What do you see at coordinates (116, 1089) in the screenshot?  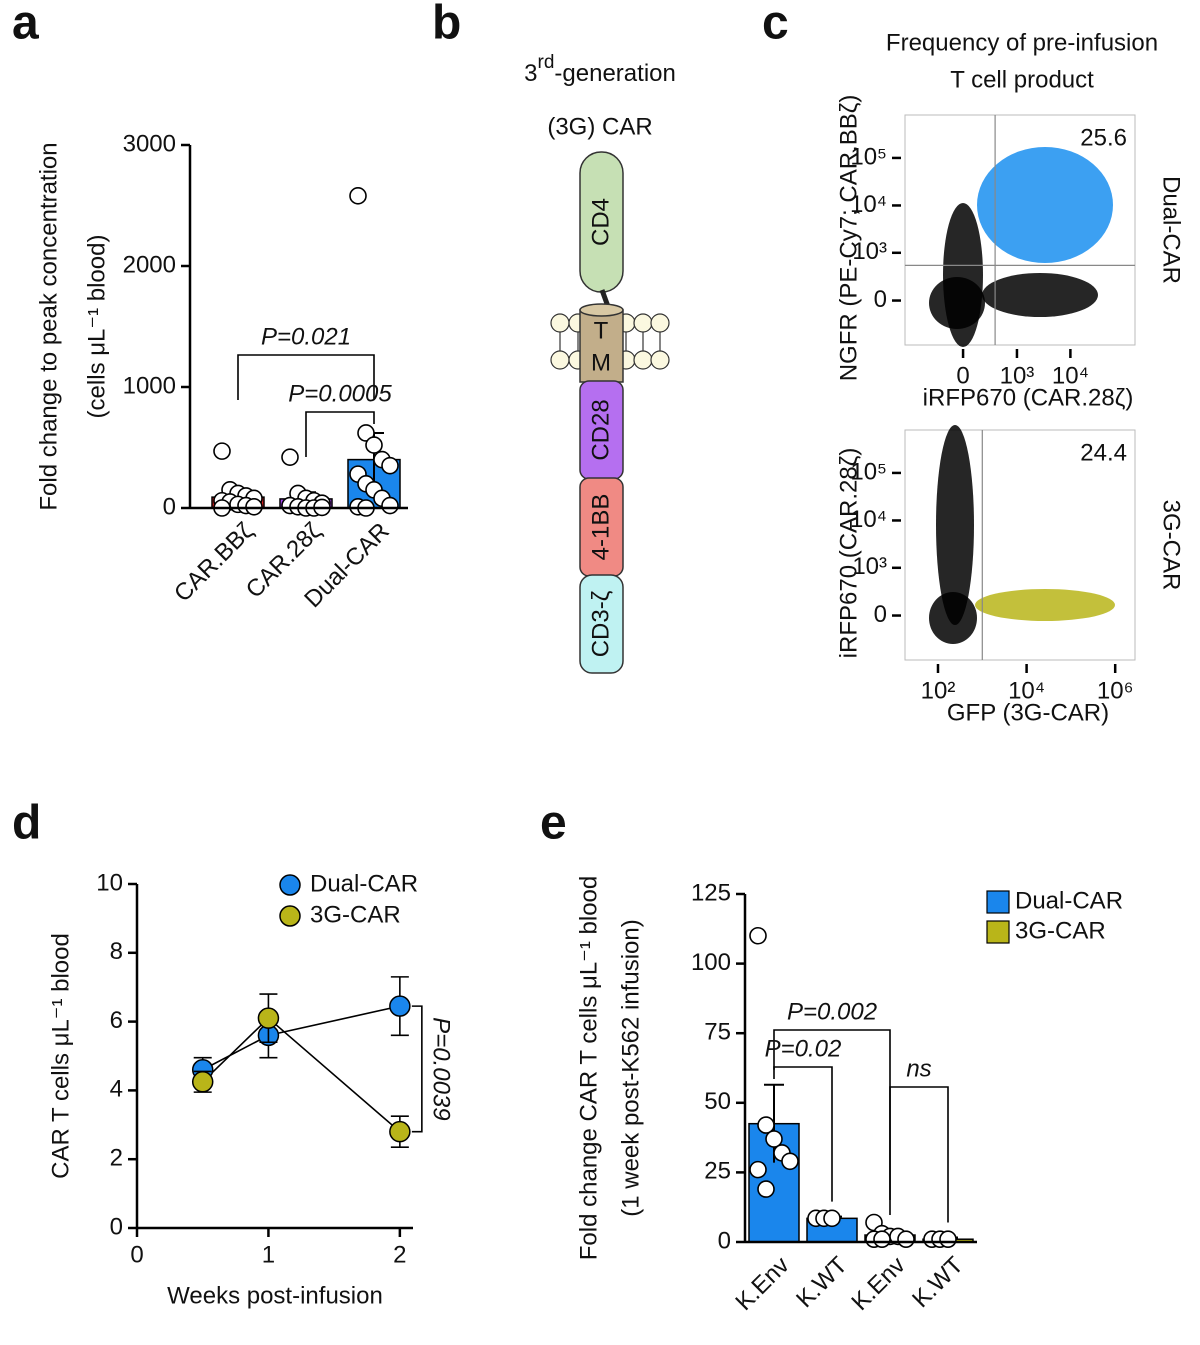 I see `y-tick-label: 4` at bounding box center [116, 1089].